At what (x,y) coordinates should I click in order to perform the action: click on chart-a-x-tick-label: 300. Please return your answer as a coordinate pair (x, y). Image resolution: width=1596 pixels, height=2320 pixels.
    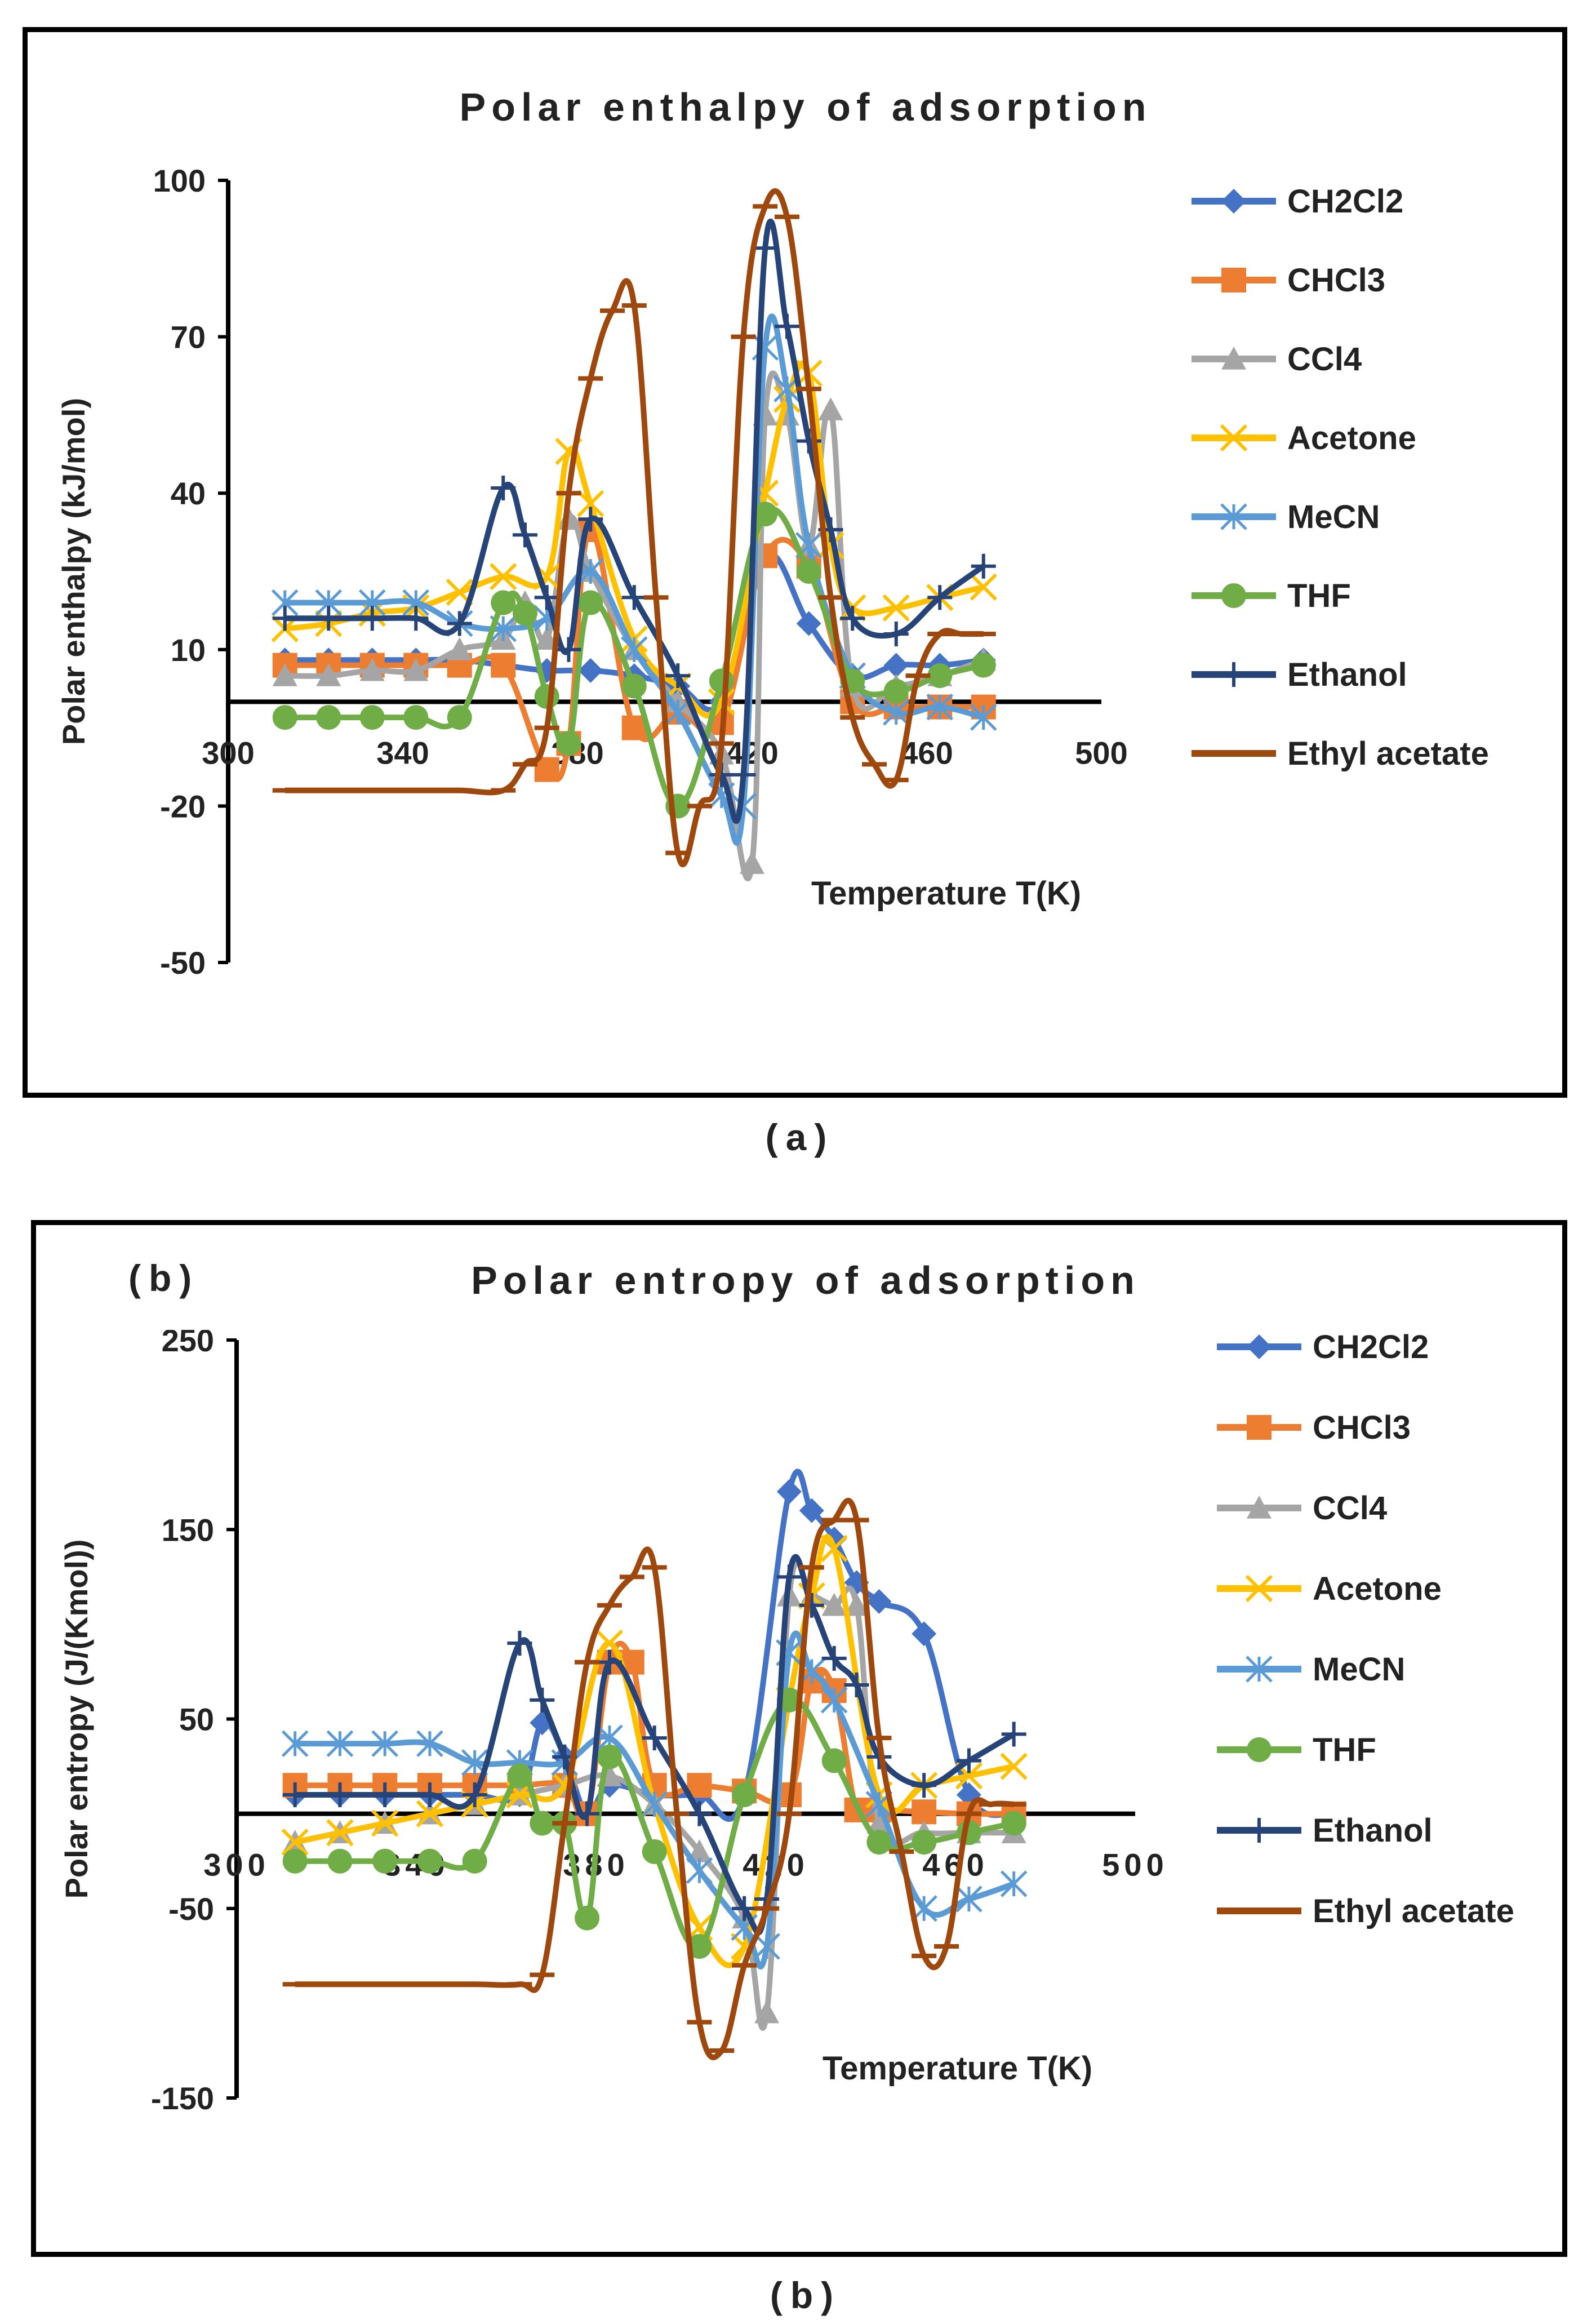
    Looking at the image, I should click on (228, 752).